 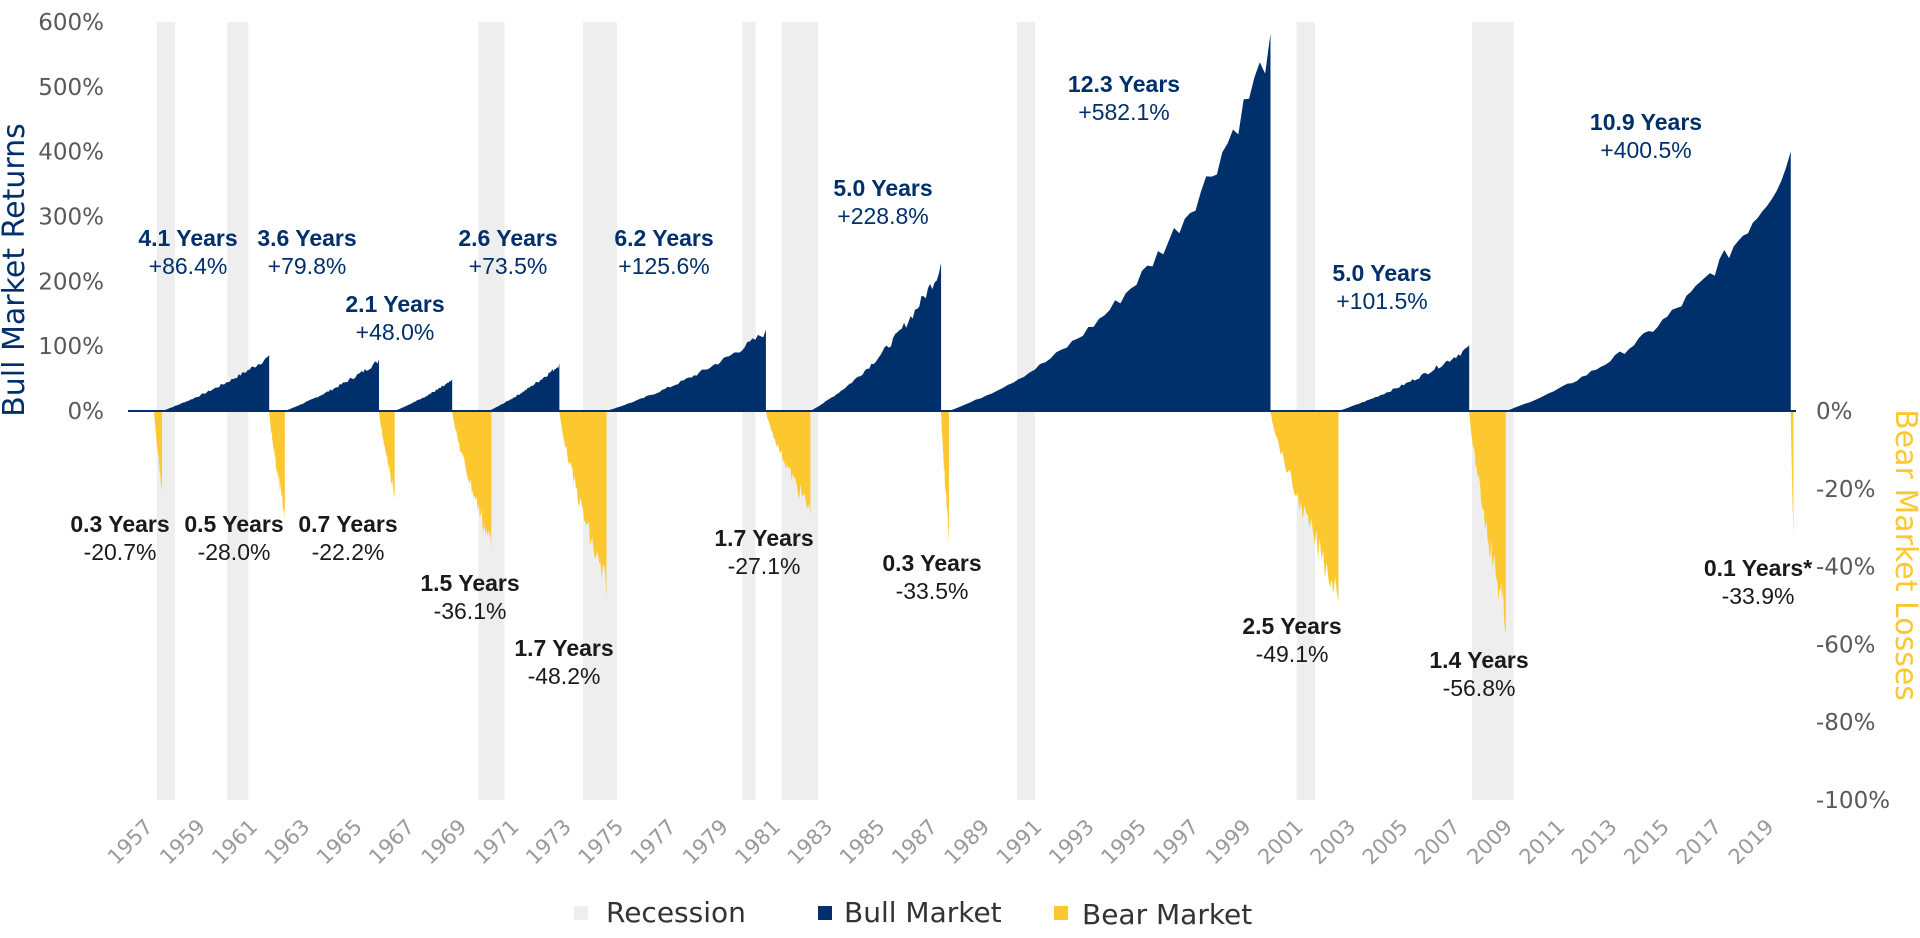 I want to click on left-axis-title: Bull Market Returns, so click(x=16, y=270).